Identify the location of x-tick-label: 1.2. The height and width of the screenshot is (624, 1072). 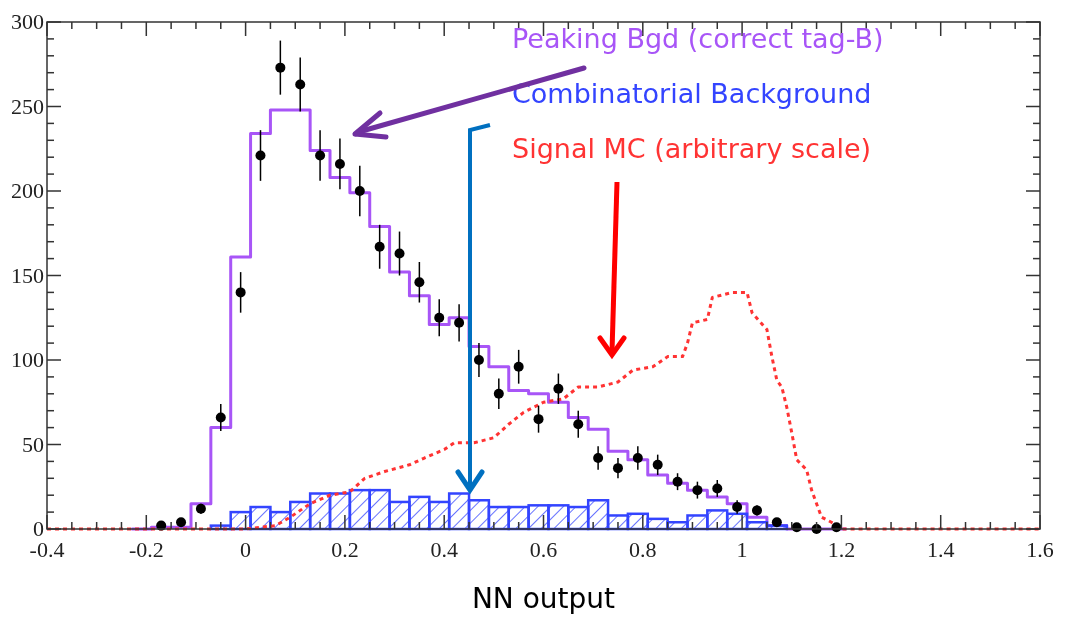
(841, 549).